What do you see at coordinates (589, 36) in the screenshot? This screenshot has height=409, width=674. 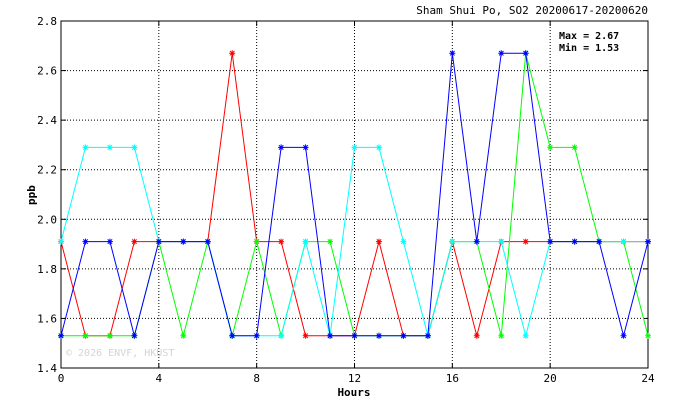 I see `stat-max: Max = 2.67` at bounding box center [589, 36].